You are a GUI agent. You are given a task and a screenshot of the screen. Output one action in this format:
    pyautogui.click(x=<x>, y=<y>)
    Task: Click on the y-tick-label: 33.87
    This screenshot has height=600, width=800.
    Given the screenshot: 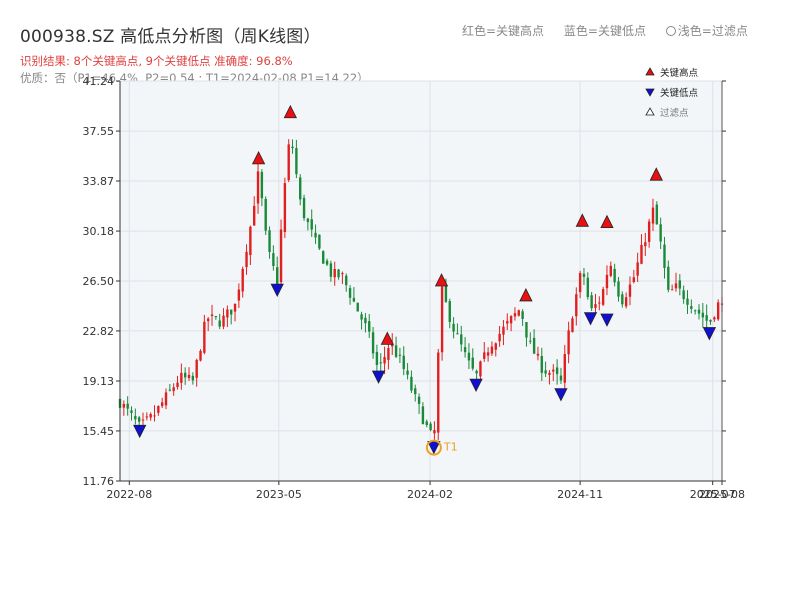 What is the action you would take?
    pyautogui.click(x=99, y=181)
    